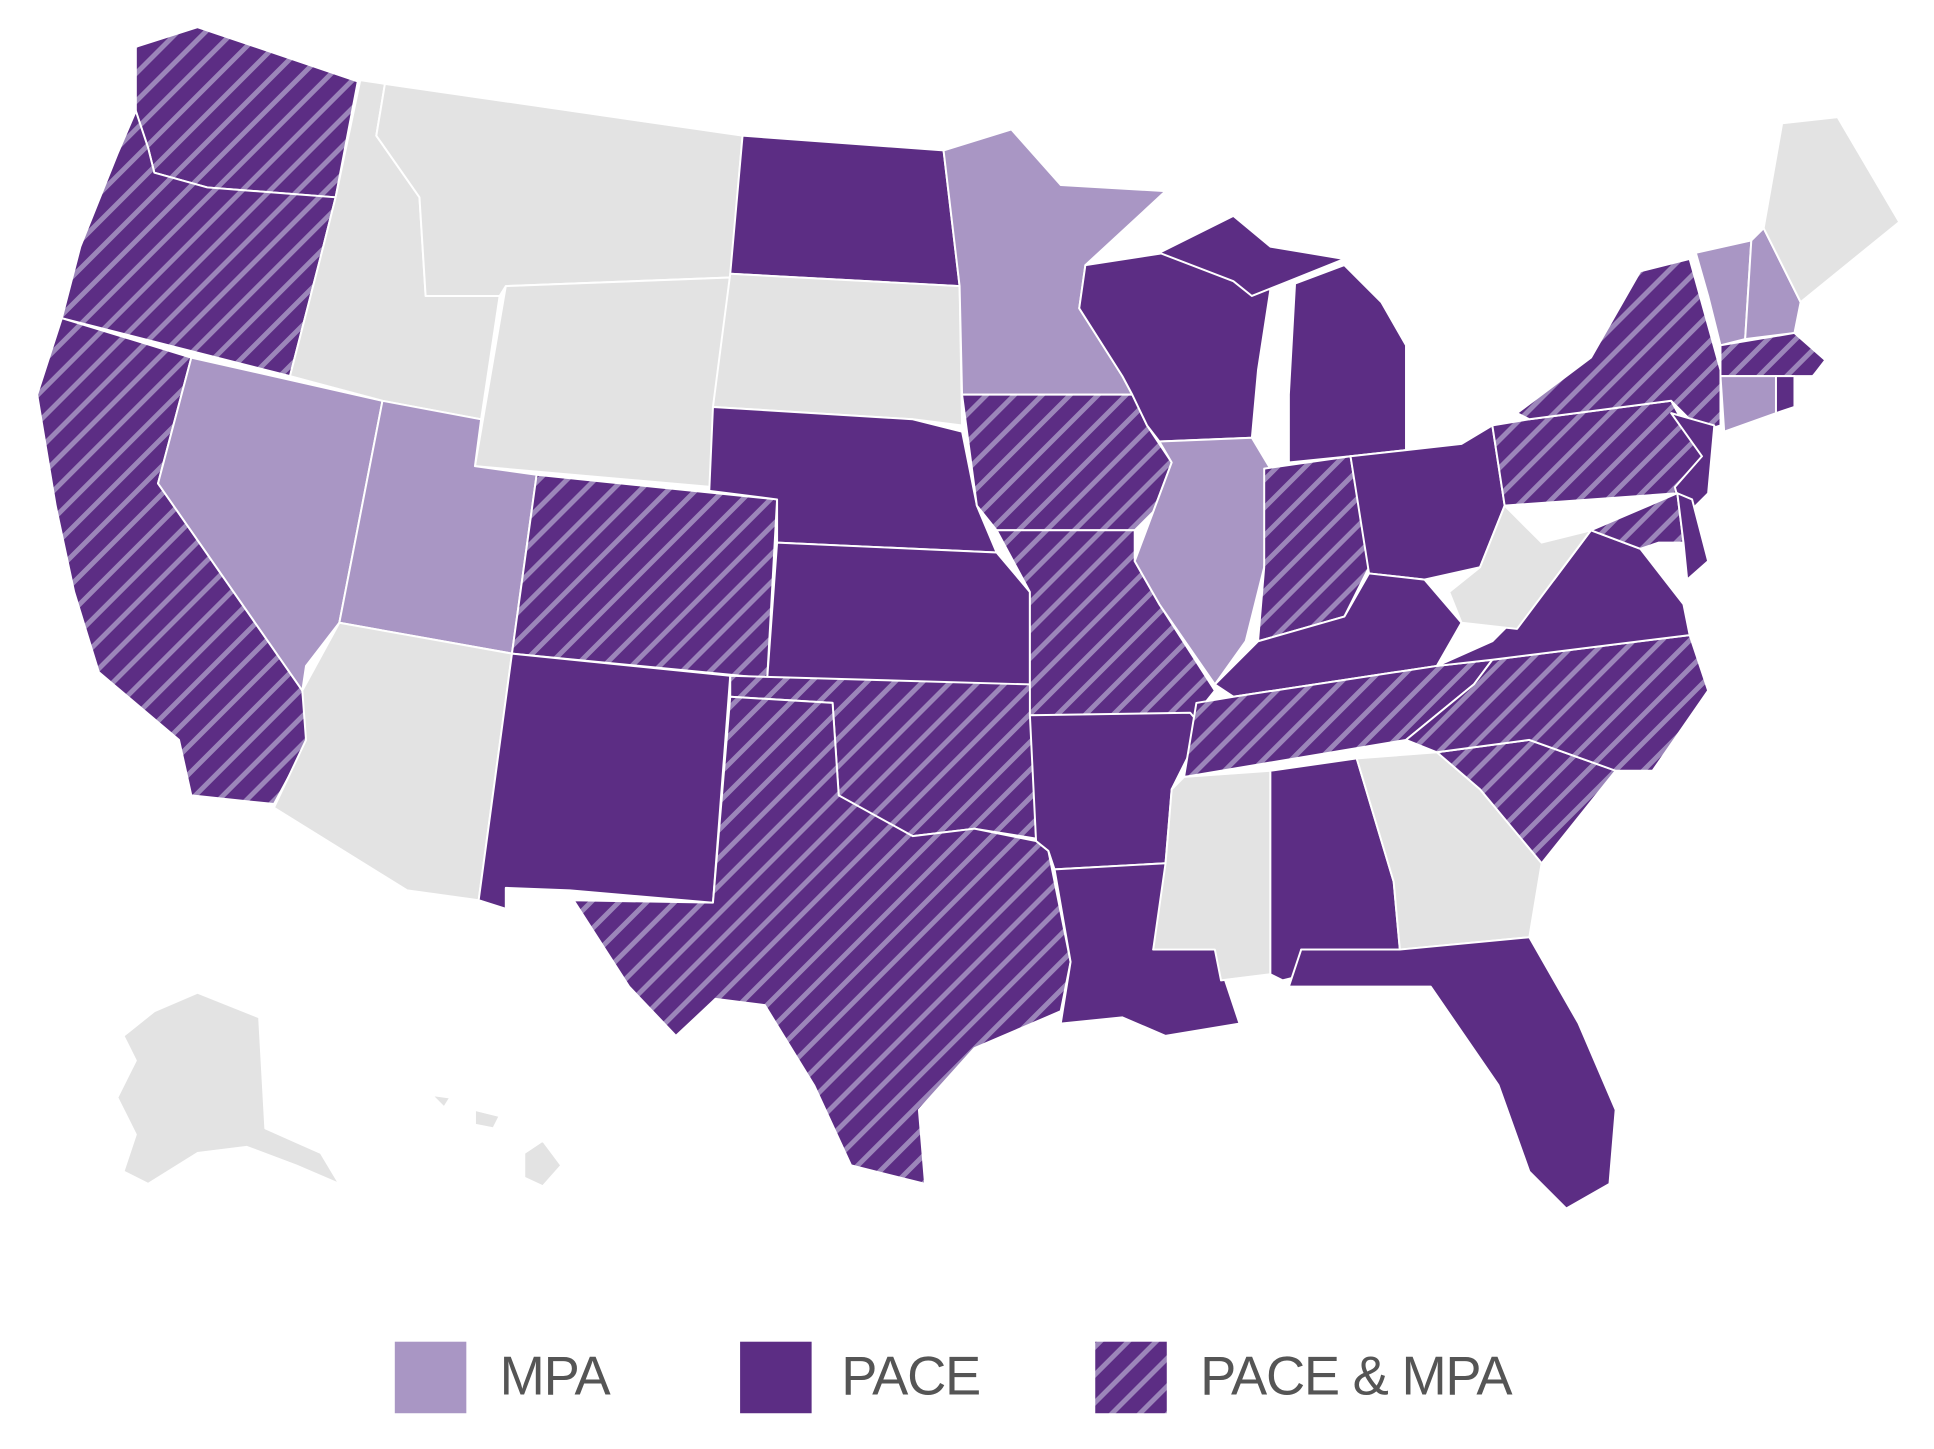  I want to click on legend-label: MPA, so click(556, 1376).